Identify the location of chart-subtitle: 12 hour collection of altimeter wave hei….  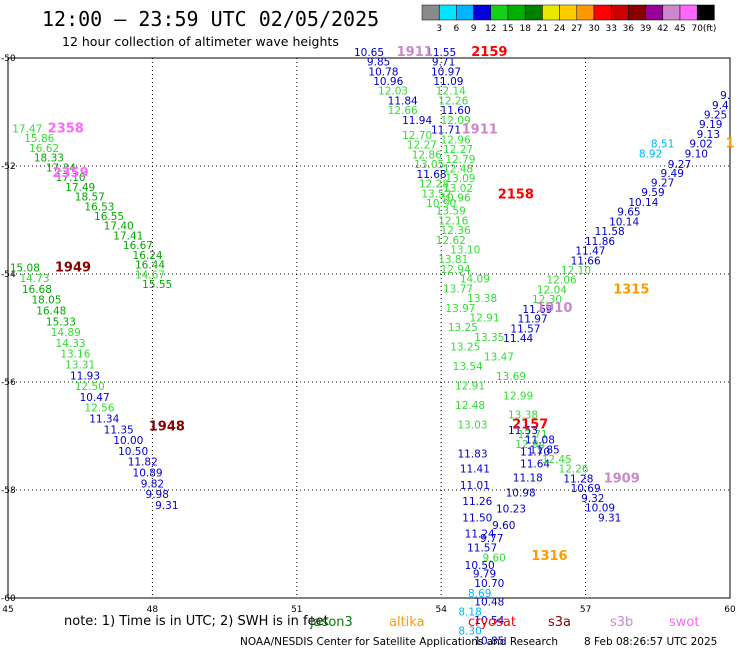
(200, 41).